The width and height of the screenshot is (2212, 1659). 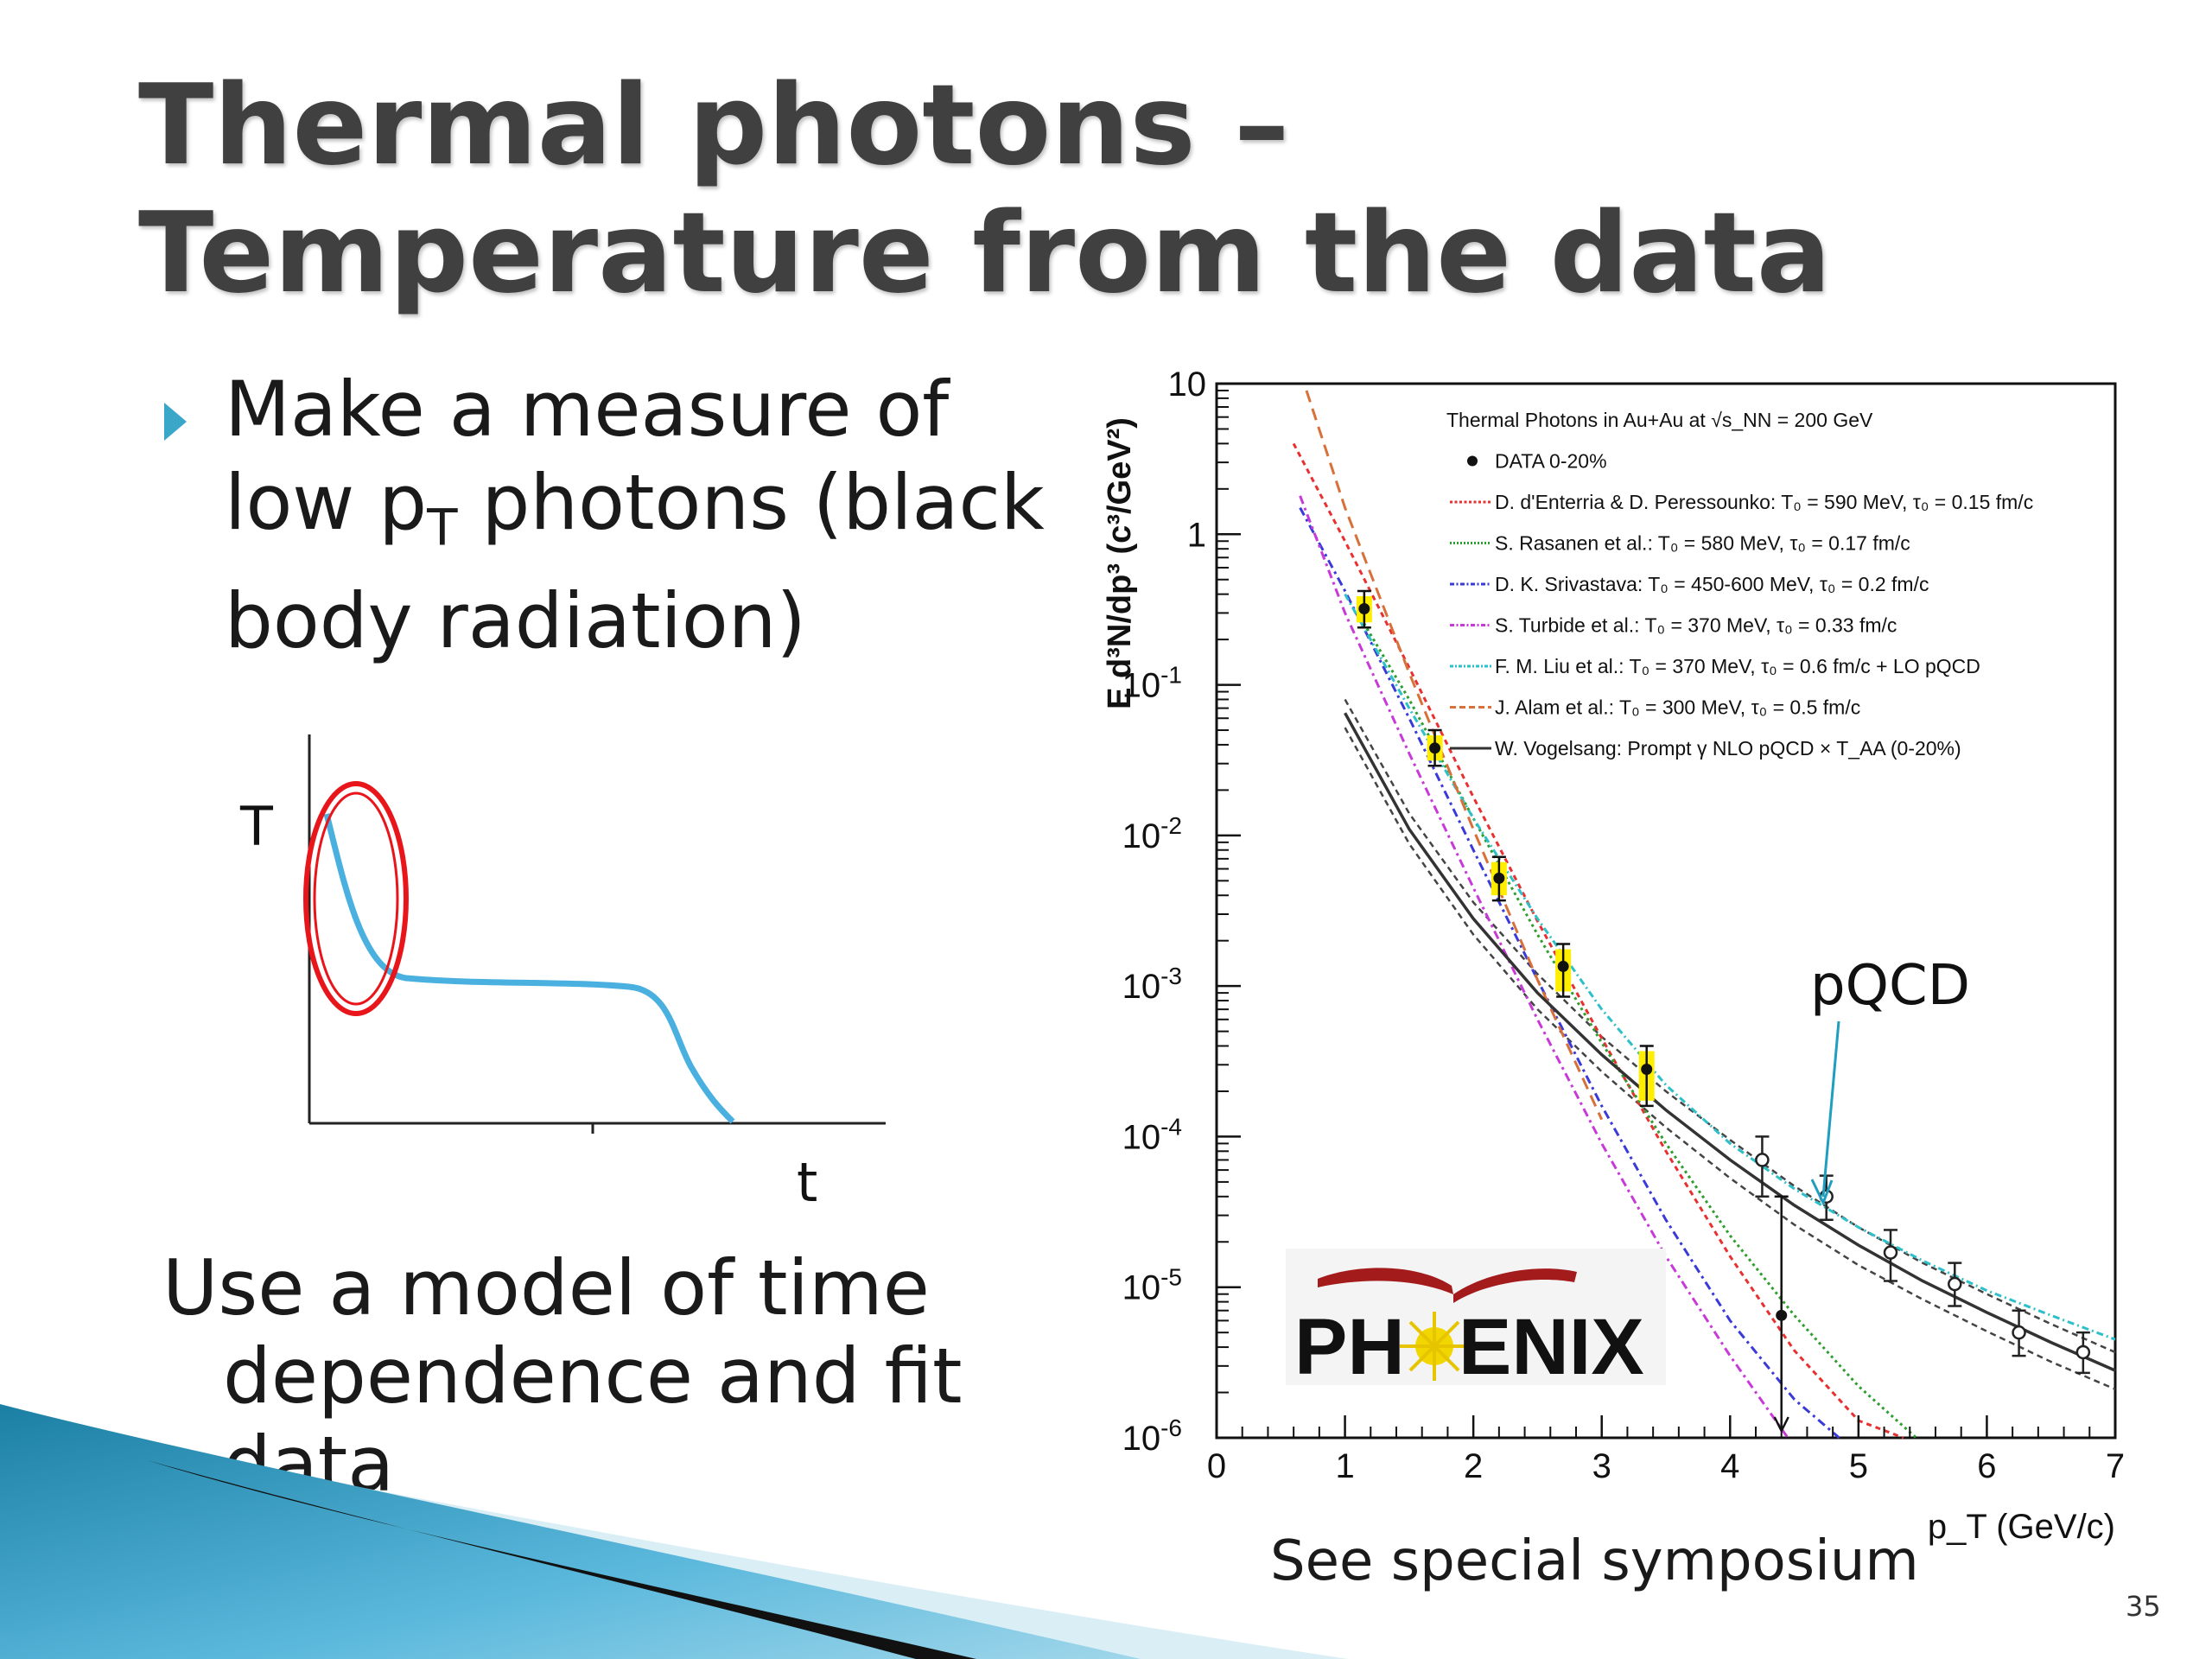 I want to click on x-tick-label: 5, so click(x=1858, y=1466).